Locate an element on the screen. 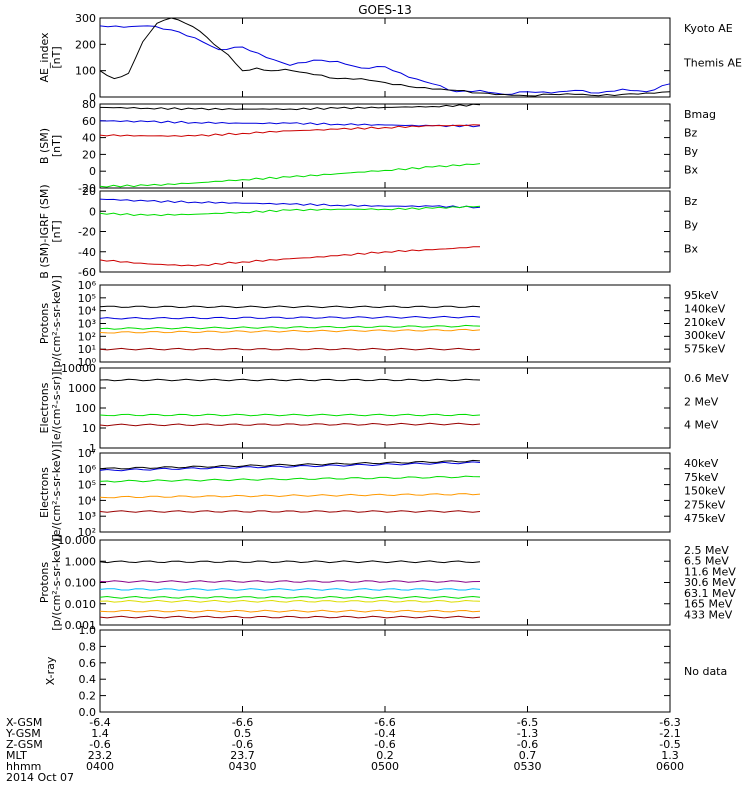 Image resolution: width=750 pixels, height=800 pixels. panel-3-ytick-label: 10² is located at coordinates (87, 336).